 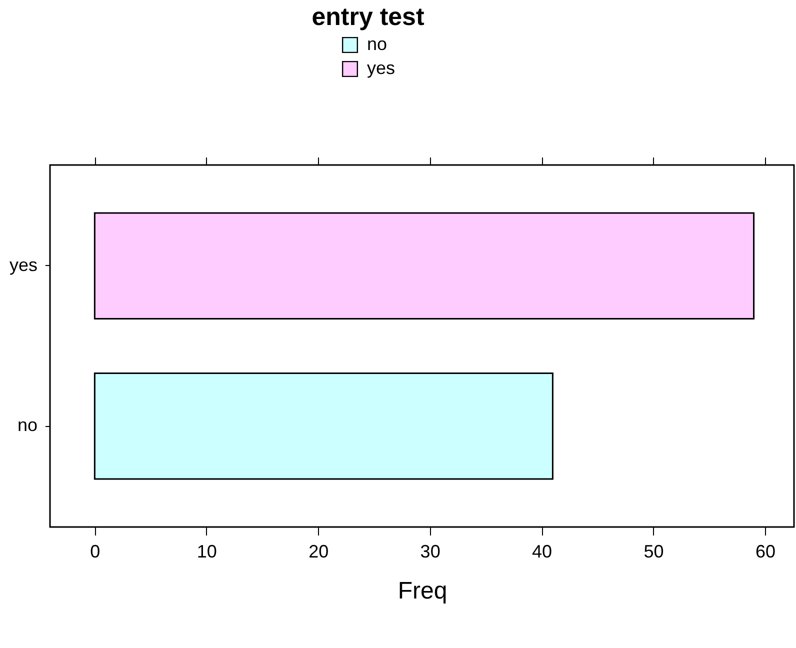 What do you see at coordinates (654, 552) in the screenshot?
I see `x-tick-label: 50` at bounding box center [654, 552].